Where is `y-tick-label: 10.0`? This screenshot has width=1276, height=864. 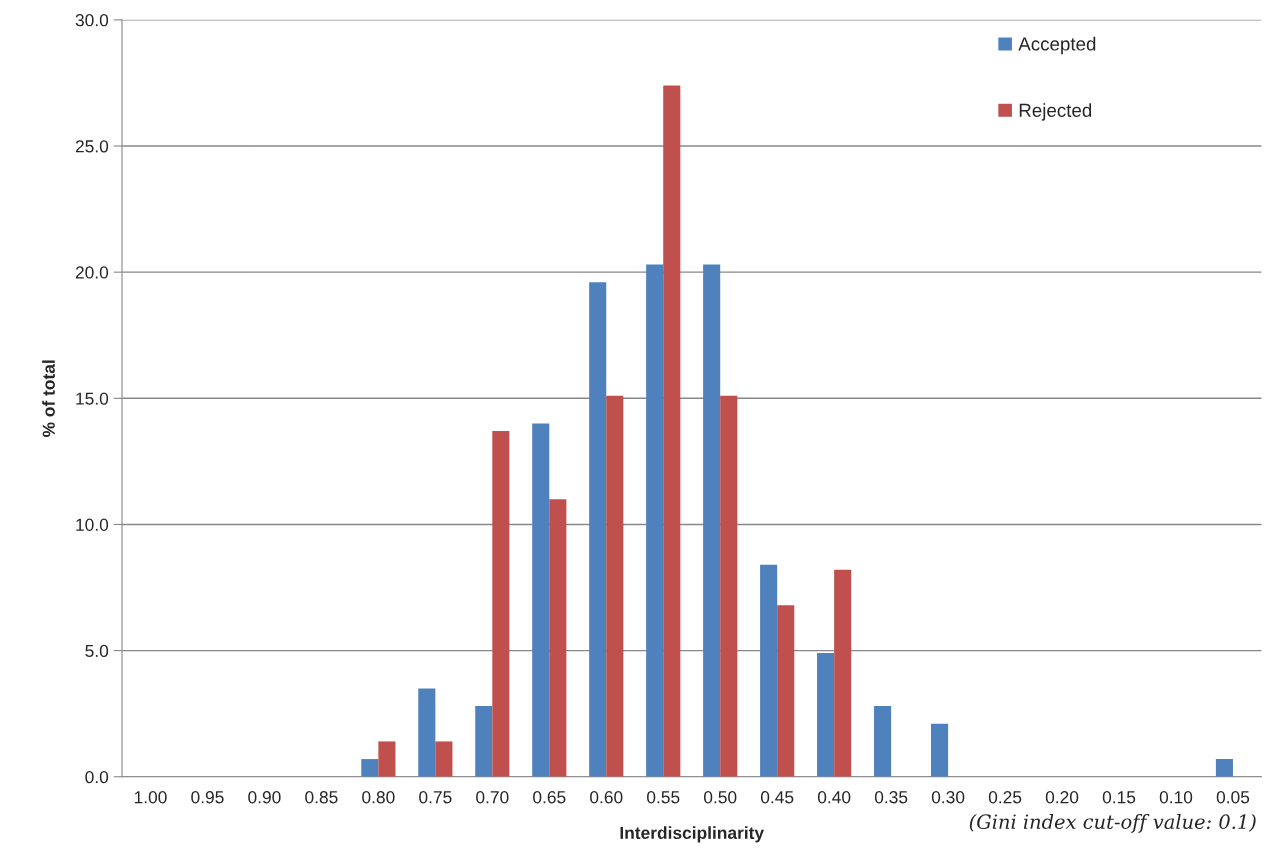 y-tick-label: 10.0 is located at coordinates (92, 524).